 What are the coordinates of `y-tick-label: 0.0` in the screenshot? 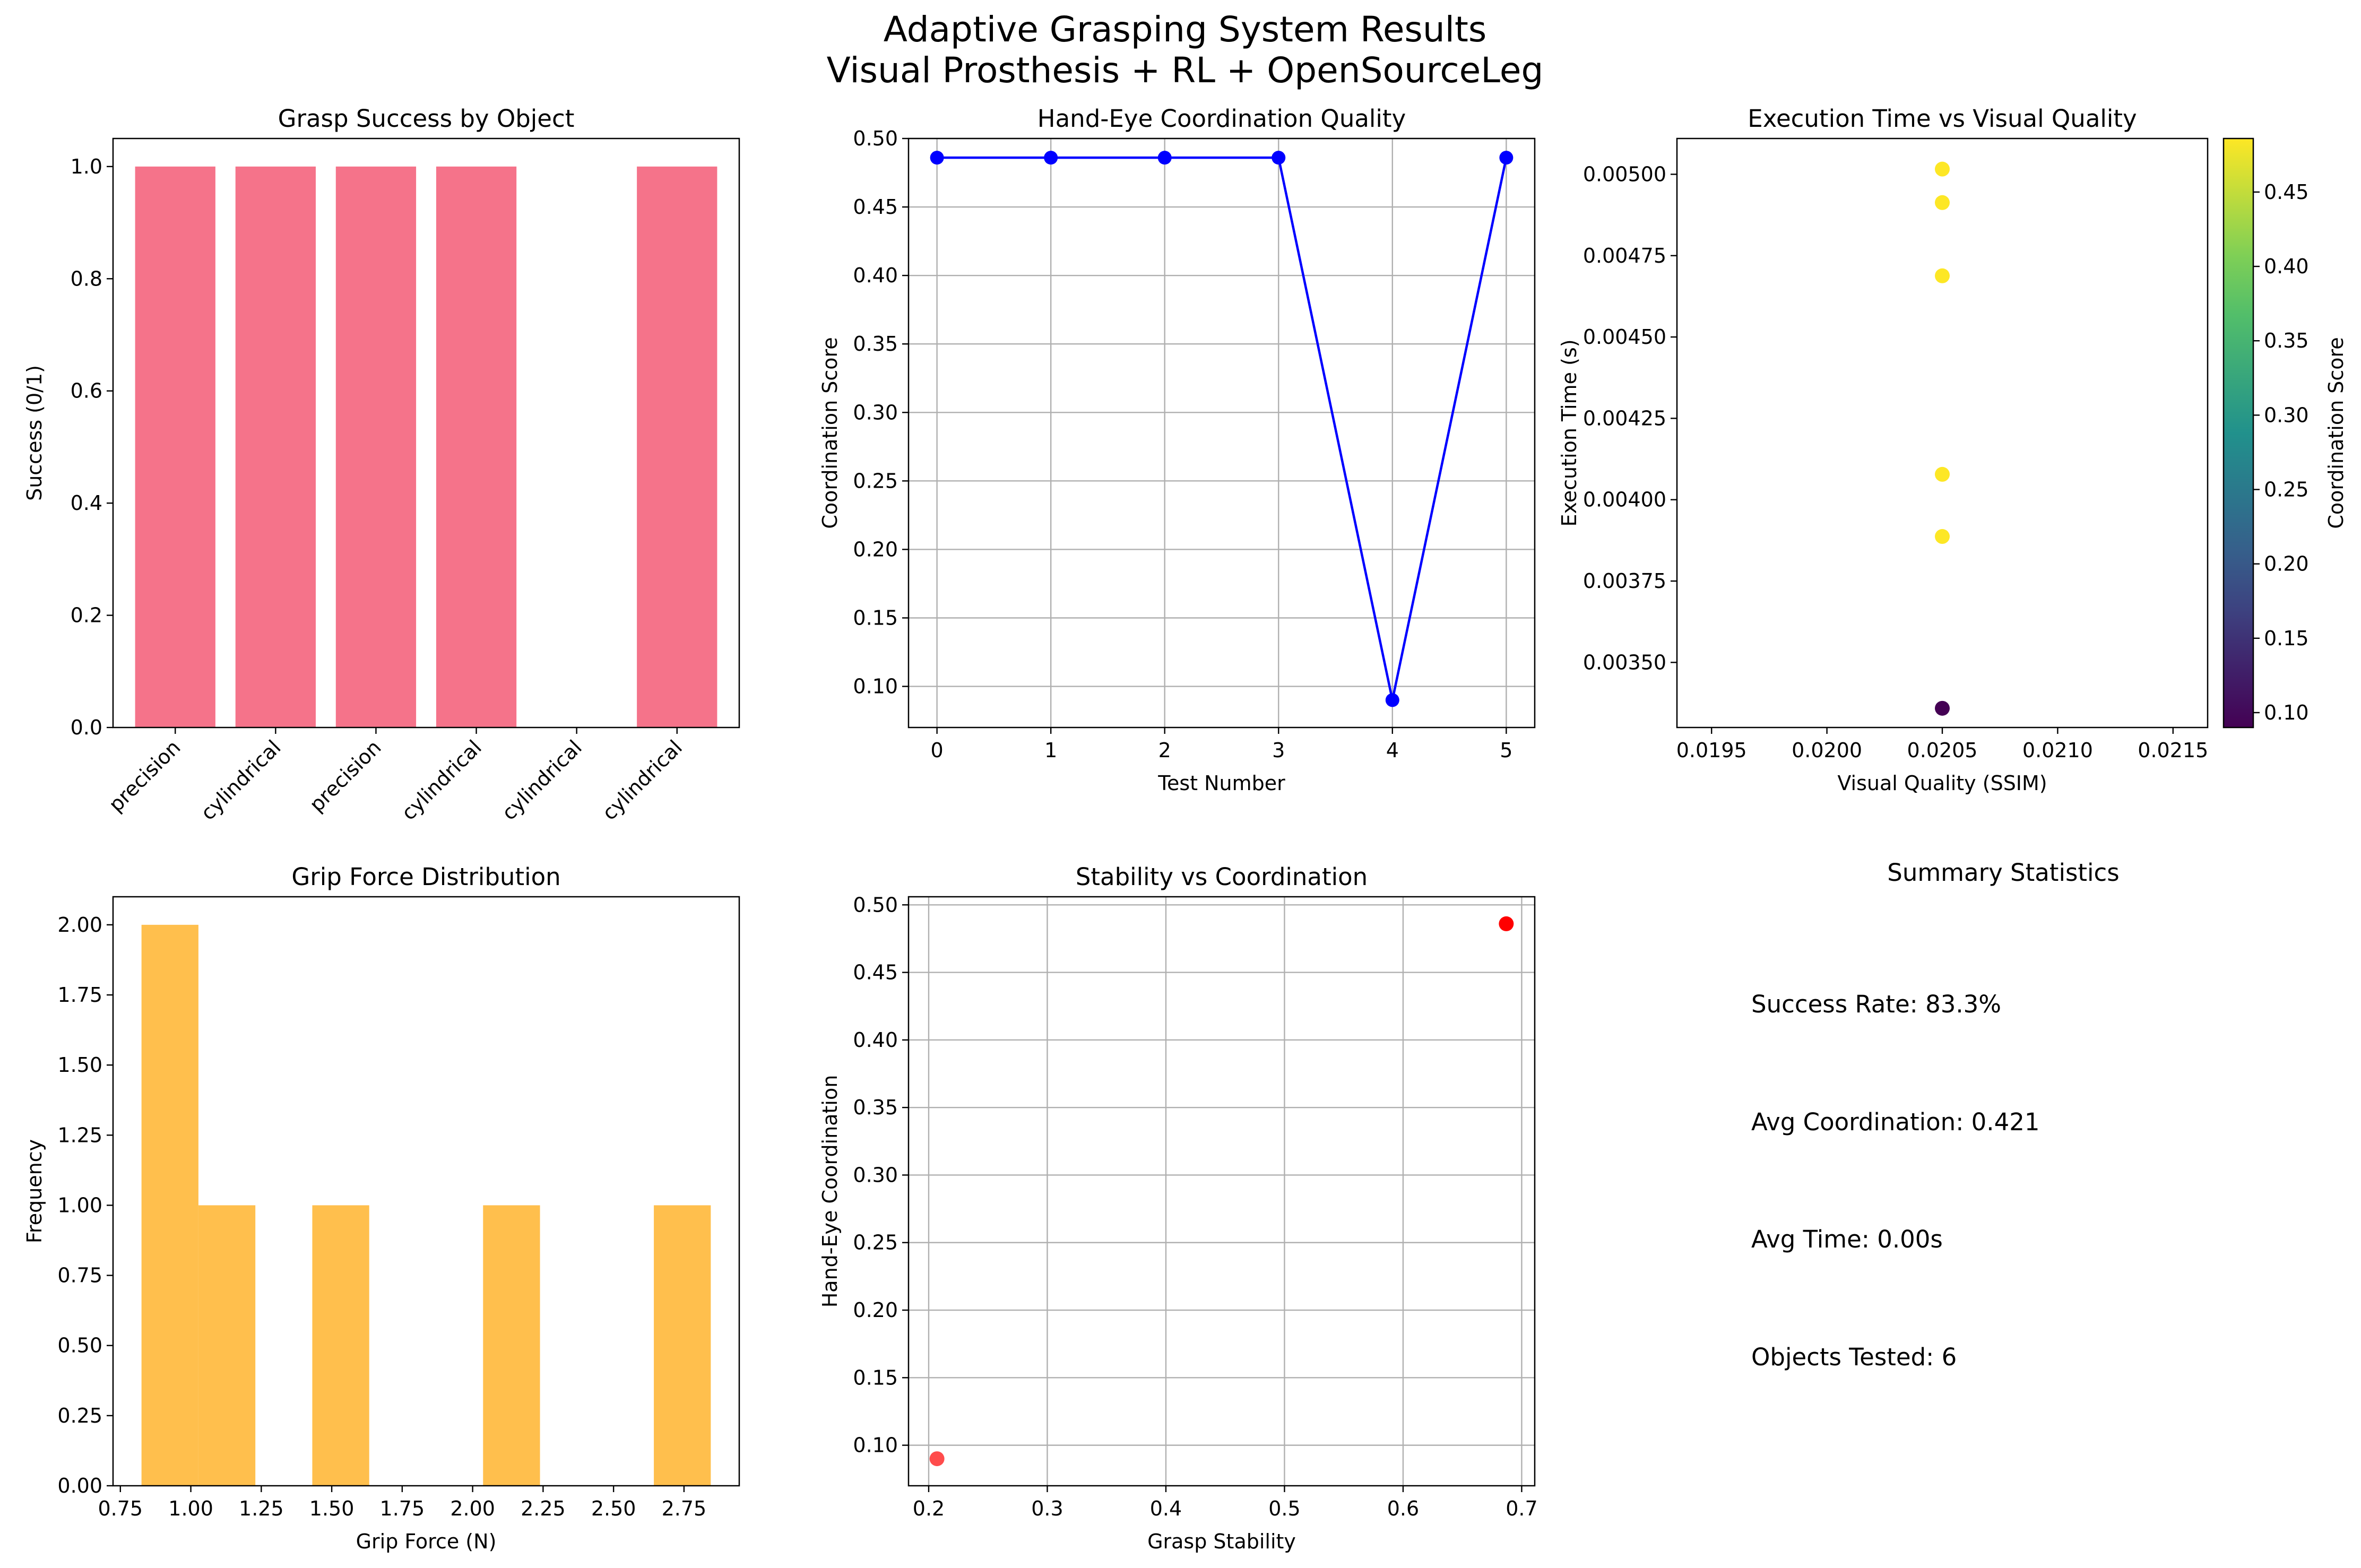 It's located at (86, 727).